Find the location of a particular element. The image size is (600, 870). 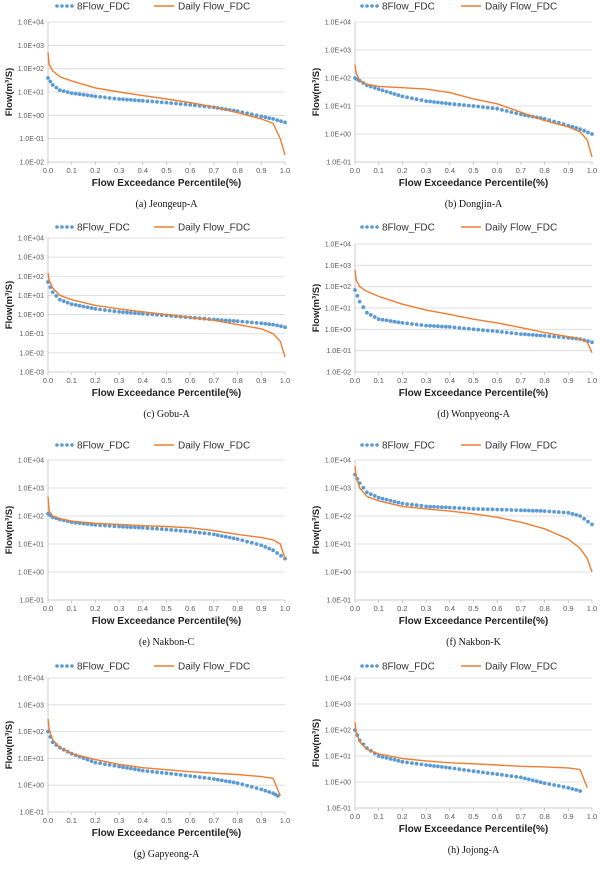

x-tick-label: 0.4 is located at coordinates (450, 170).